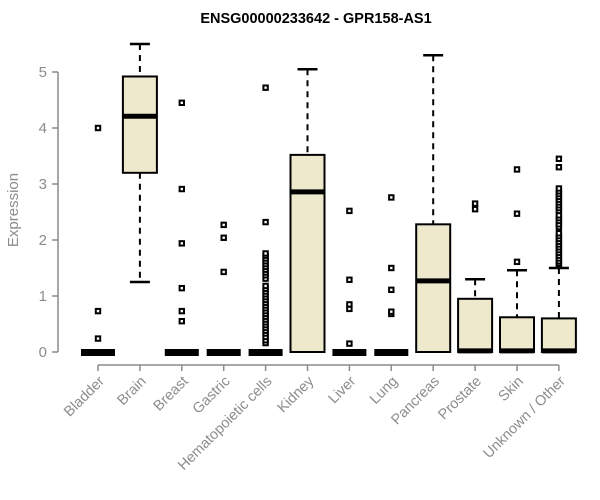 Image resolution: width=600 pixels, height=500 pixels. I want to click on x-tick-label: Lung, so click(384, 391).